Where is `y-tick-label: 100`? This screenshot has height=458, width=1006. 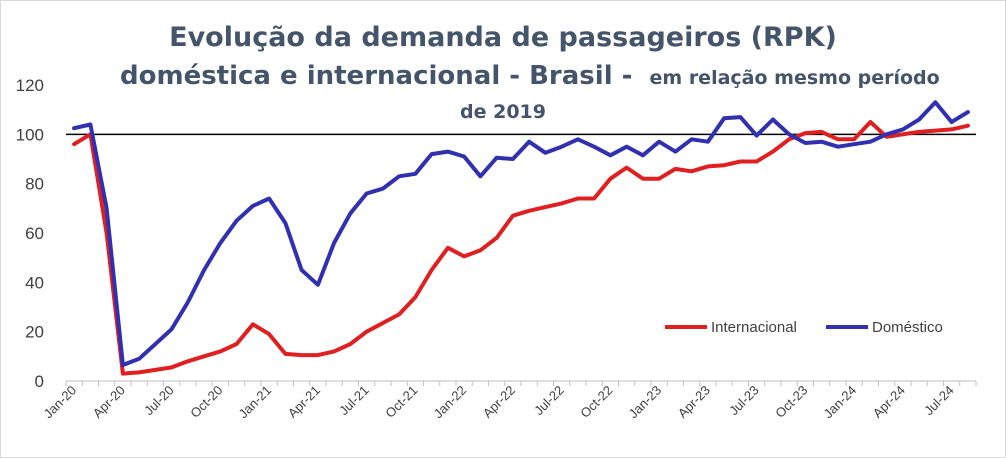 y-tick-label: 100 is located at coordinates (30, 134).